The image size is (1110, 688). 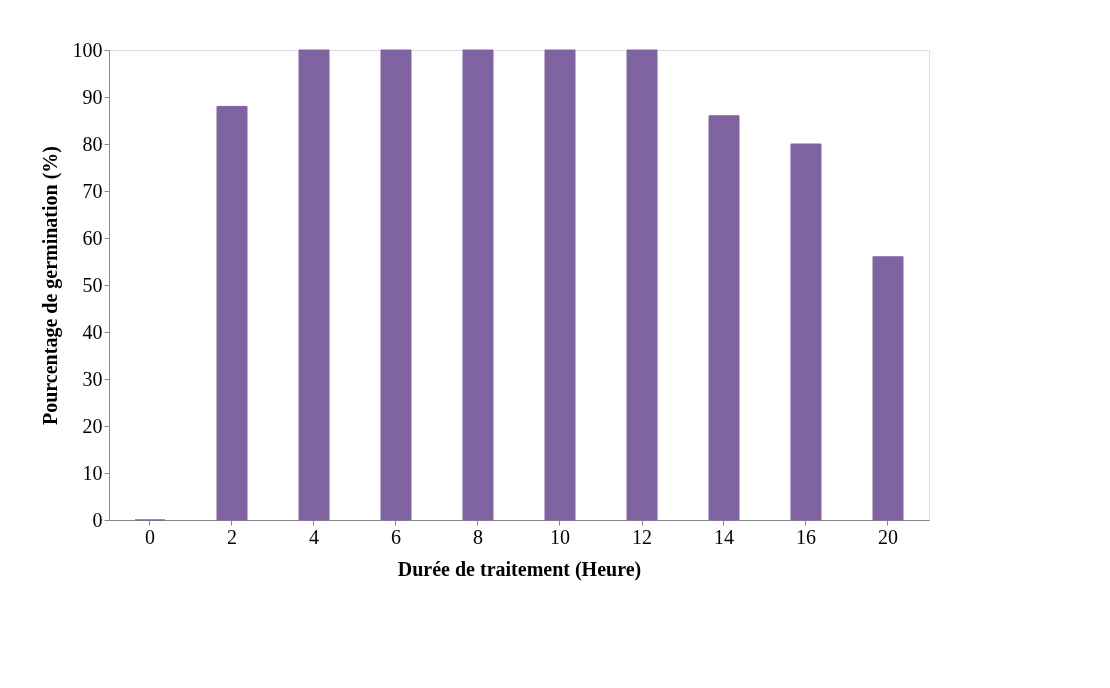 What do you see at coordinates (560, 536) in the screenshot?
I see `x-tick-label: 10` at bounding box center [560, 536].